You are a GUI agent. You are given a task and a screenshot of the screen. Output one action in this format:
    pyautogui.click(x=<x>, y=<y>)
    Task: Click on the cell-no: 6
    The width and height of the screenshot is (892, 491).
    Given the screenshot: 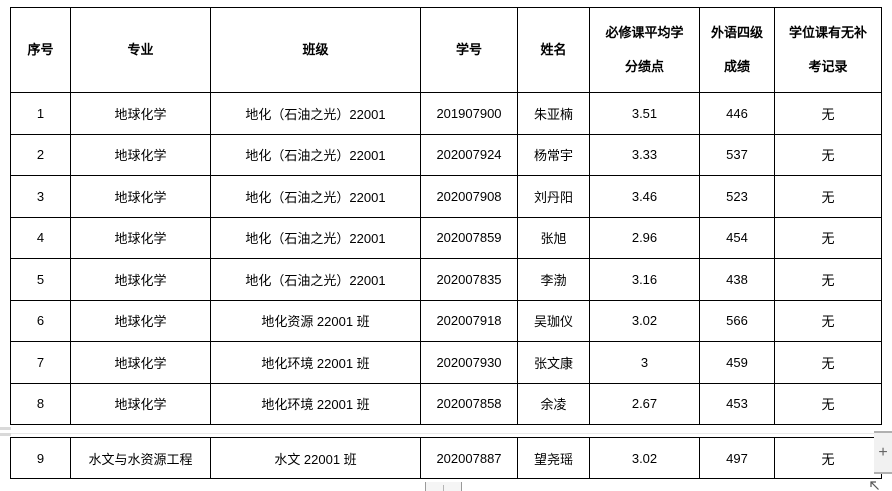 What is the action you would take?
    pyautogui.click(x=40, y=320)
    